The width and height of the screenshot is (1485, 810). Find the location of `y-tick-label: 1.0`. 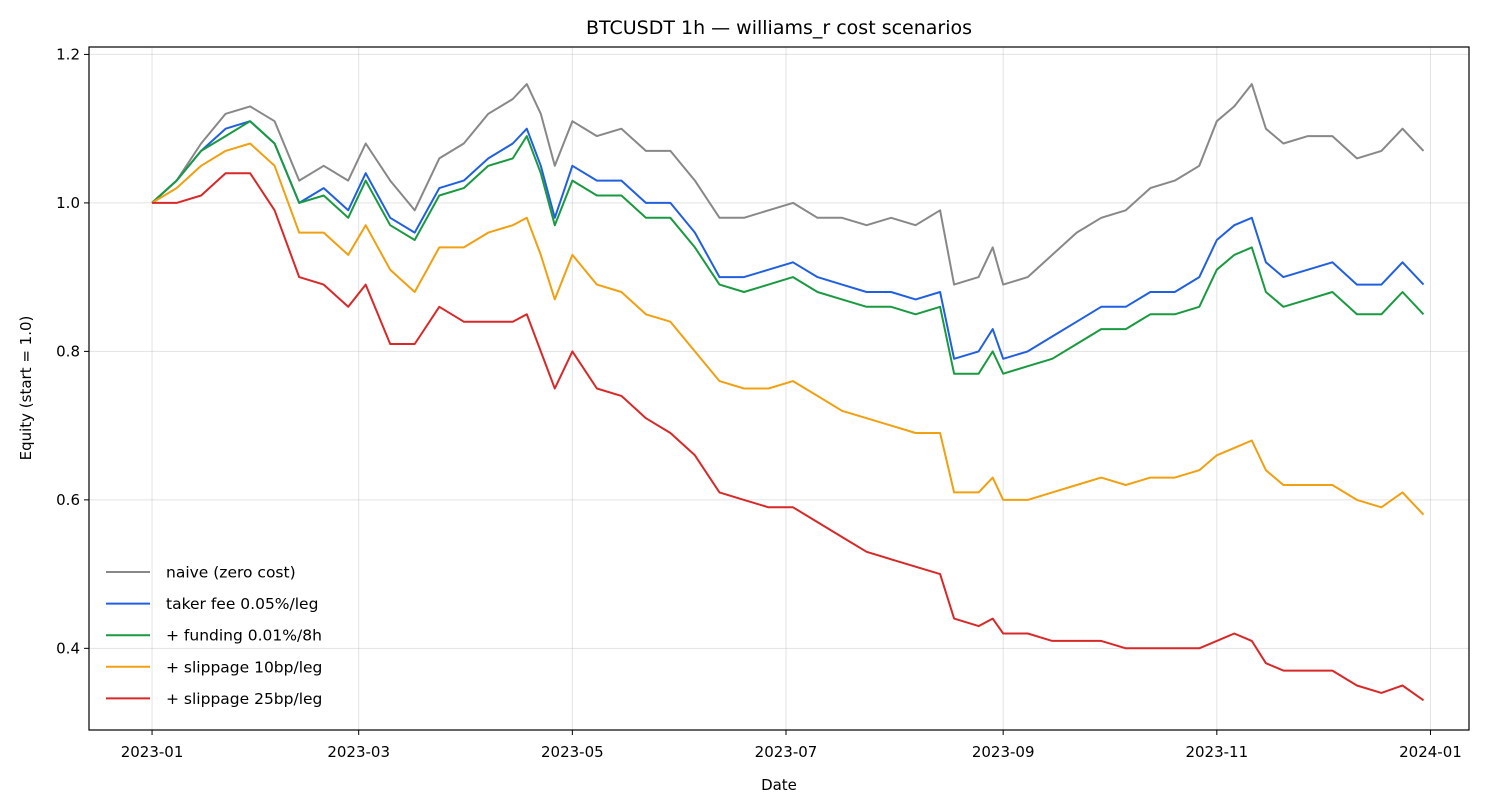

y-tick-label: 1.0 is located at coordinates (68, 203).